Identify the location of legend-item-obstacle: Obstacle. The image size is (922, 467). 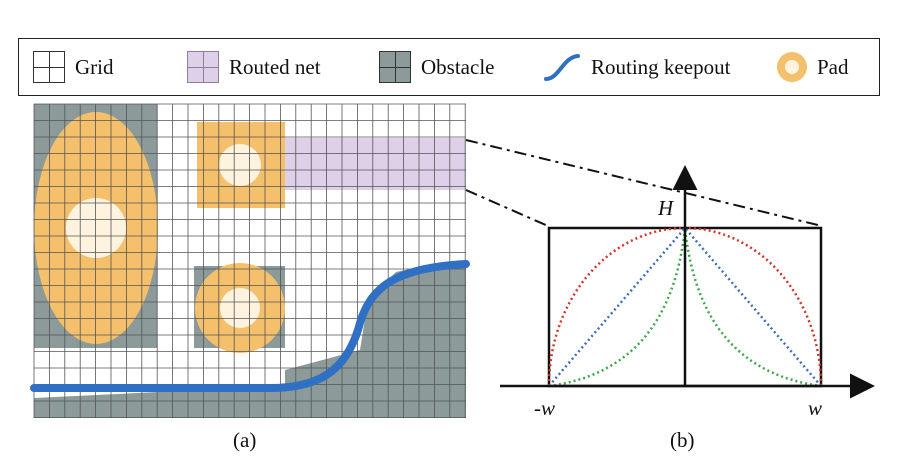
(436, 67).